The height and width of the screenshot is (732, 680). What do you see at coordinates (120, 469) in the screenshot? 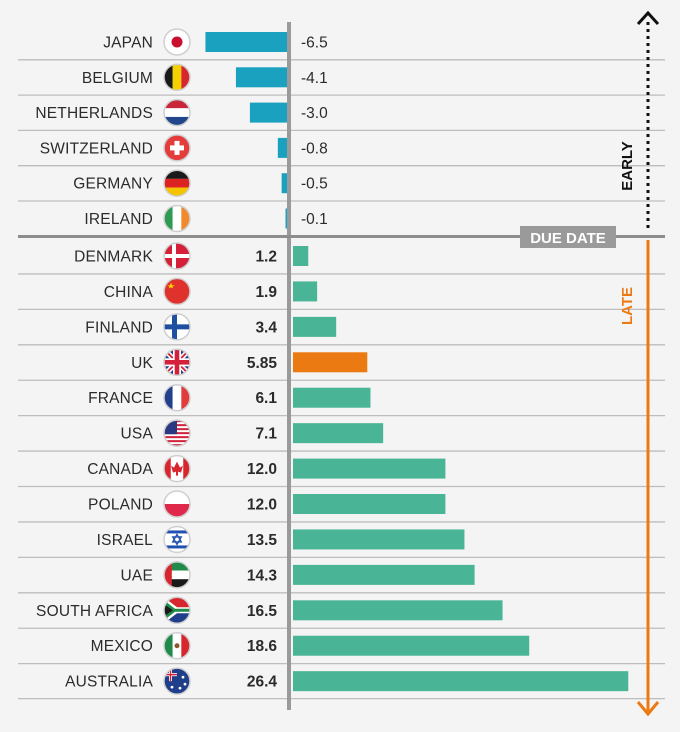
I see `category-label-canada: CANADA` at bounding box center [120, 469].